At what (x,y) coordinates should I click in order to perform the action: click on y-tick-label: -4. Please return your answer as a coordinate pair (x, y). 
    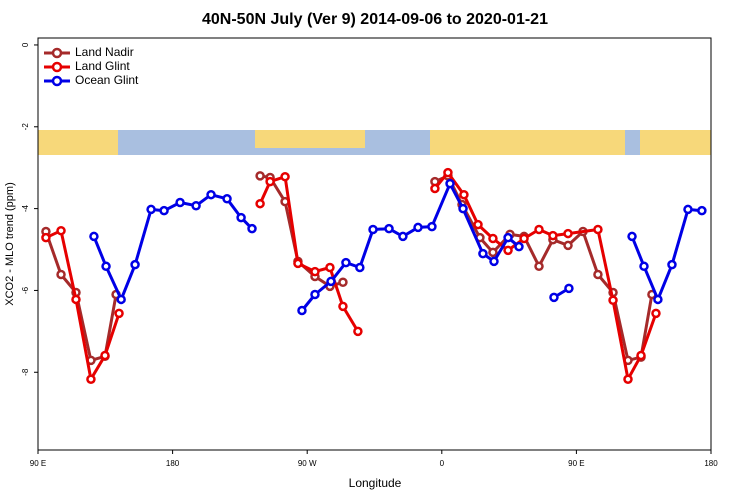
    Looking at the image, I should click on (25, 209).